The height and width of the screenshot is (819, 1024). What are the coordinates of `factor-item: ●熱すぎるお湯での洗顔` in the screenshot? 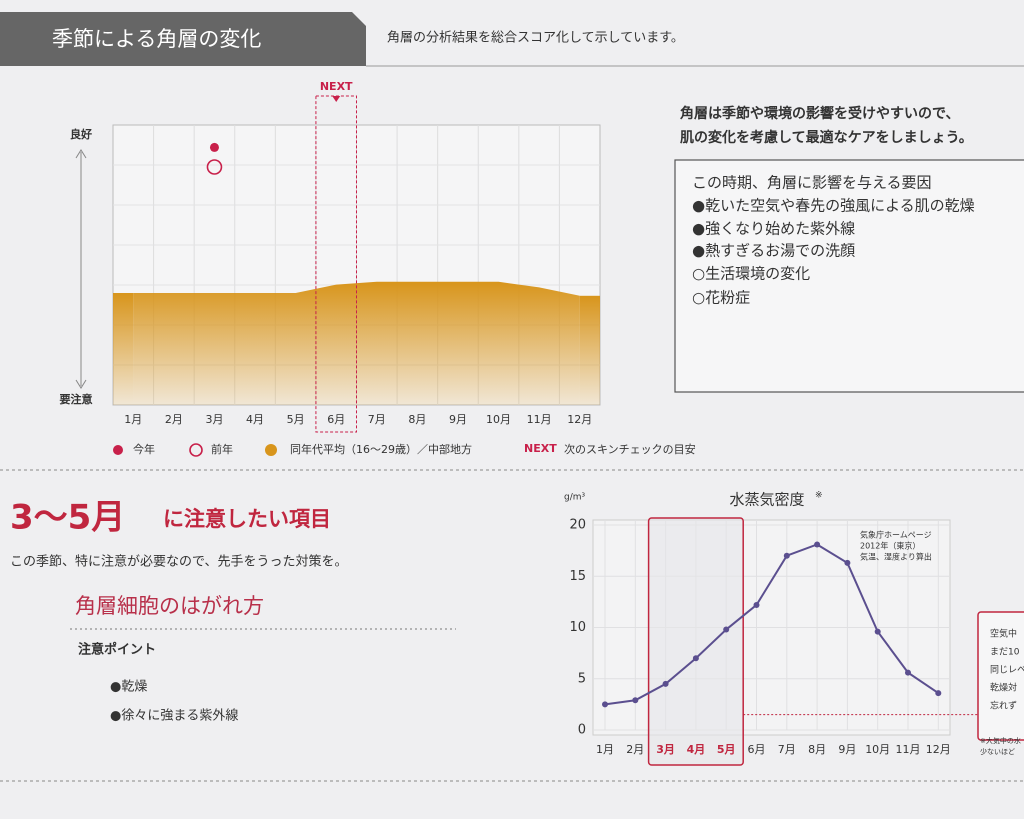 It's located at (773, 251).